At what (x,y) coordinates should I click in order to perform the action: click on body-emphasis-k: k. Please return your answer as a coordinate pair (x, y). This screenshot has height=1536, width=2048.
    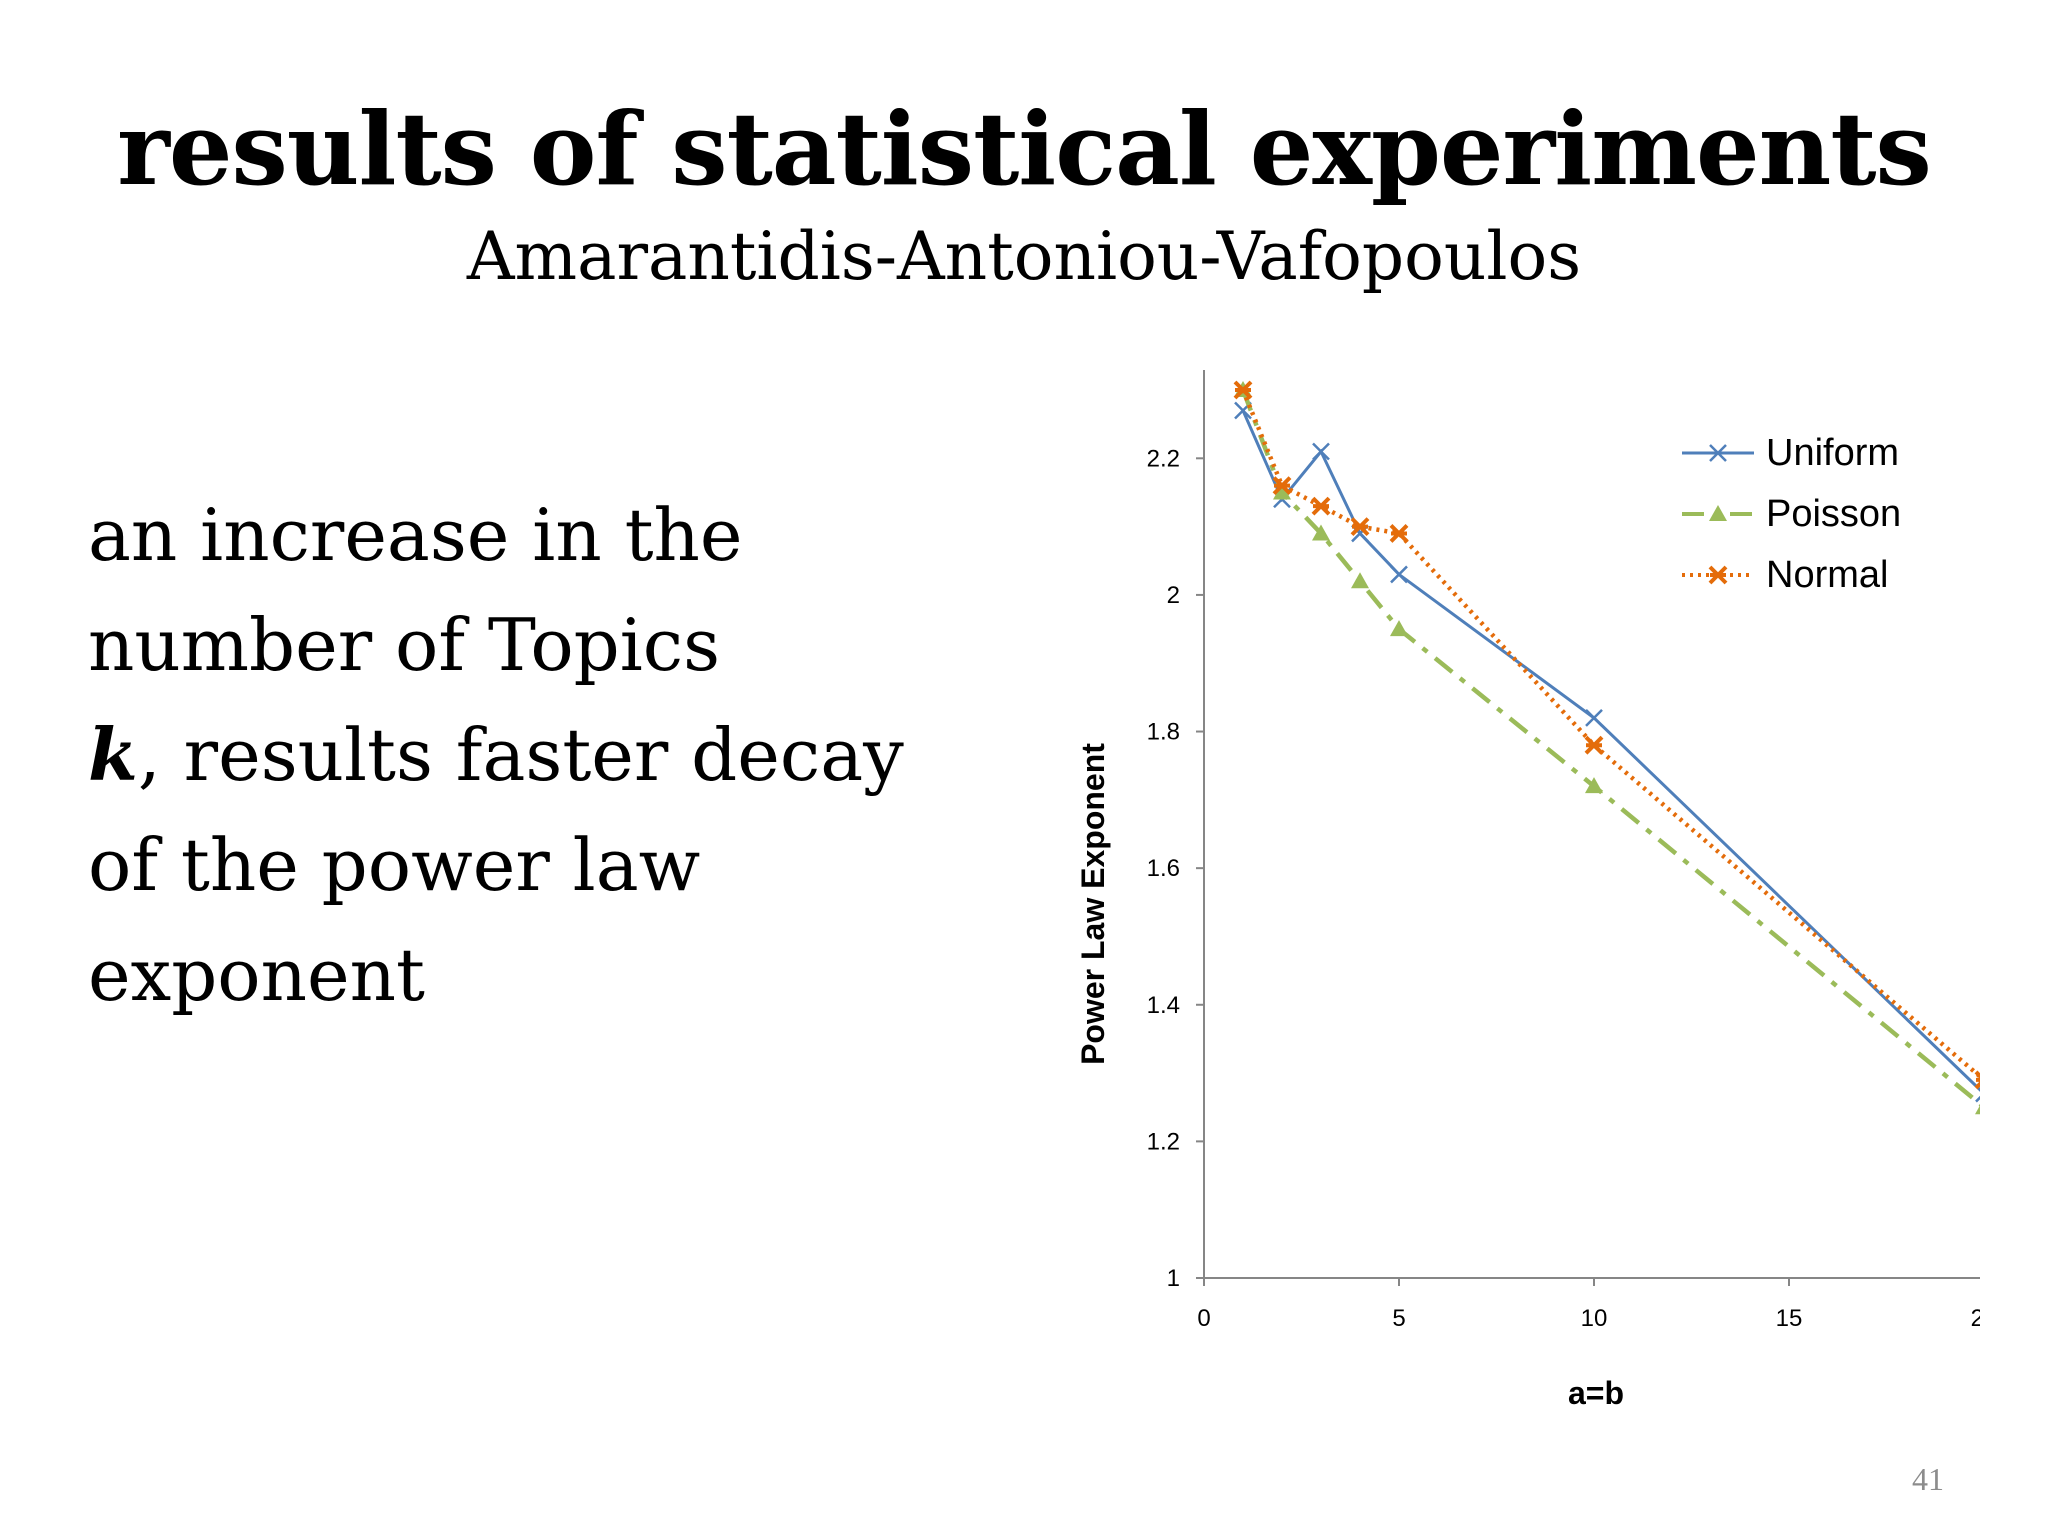
    Looking at the image, I should click on (113, 754).